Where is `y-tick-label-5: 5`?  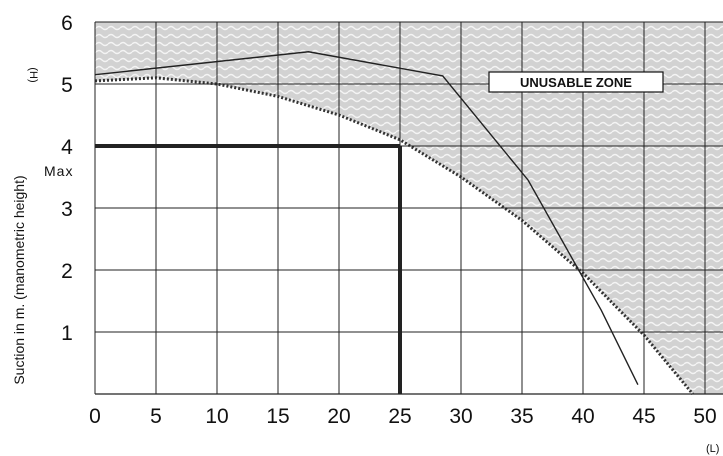 y-tick-label-5: 5 is located at coordinates (67, 85).